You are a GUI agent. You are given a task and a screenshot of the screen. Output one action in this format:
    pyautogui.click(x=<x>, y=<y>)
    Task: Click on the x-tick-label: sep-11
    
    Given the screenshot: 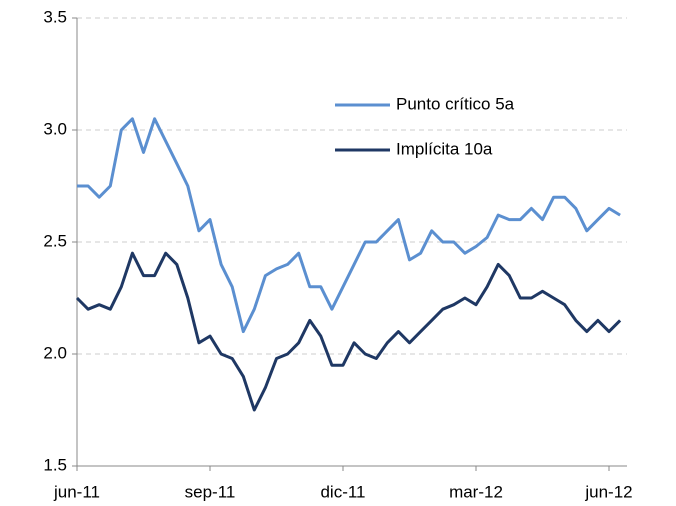 What is the action you would take?
    pyautogui.click(x=210, y=491)
    